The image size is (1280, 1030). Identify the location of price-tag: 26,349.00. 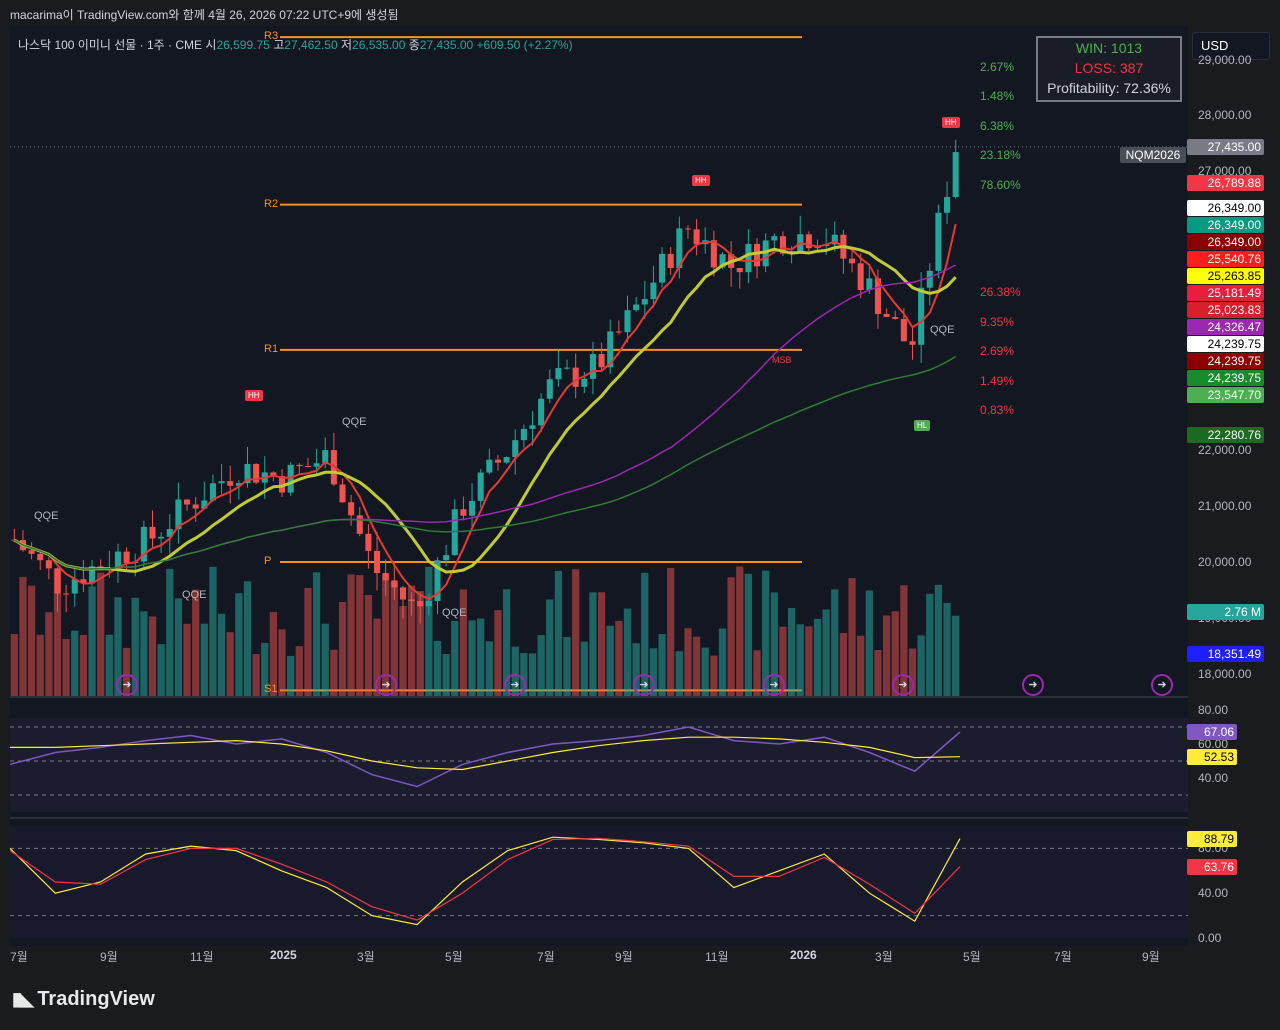
(1225, 241).